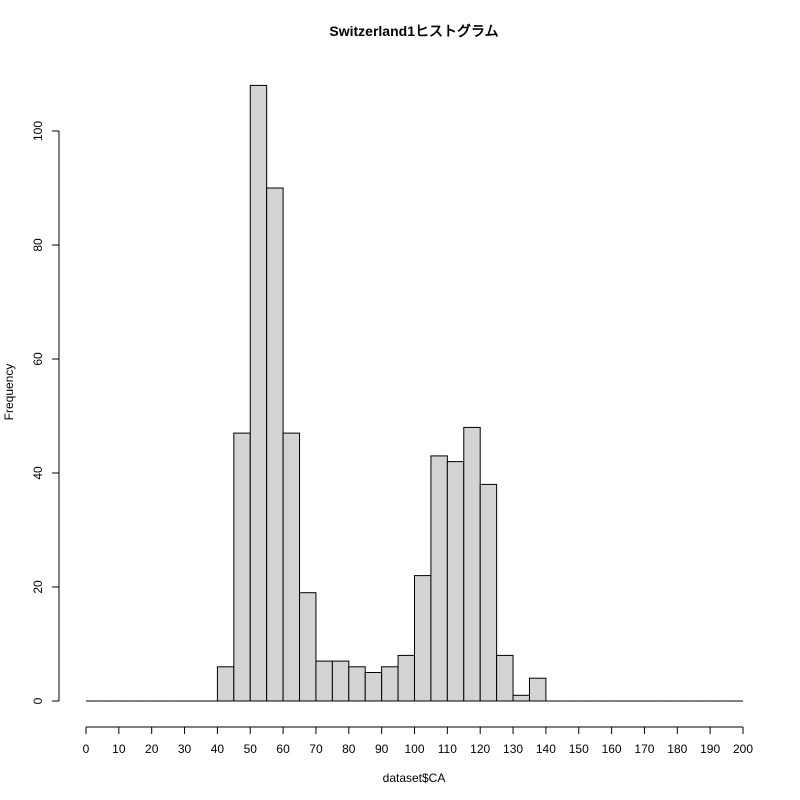 The width and height of the screenshot is (800, 800). I want to click on x-tick-label: 70, so click(316, 749).